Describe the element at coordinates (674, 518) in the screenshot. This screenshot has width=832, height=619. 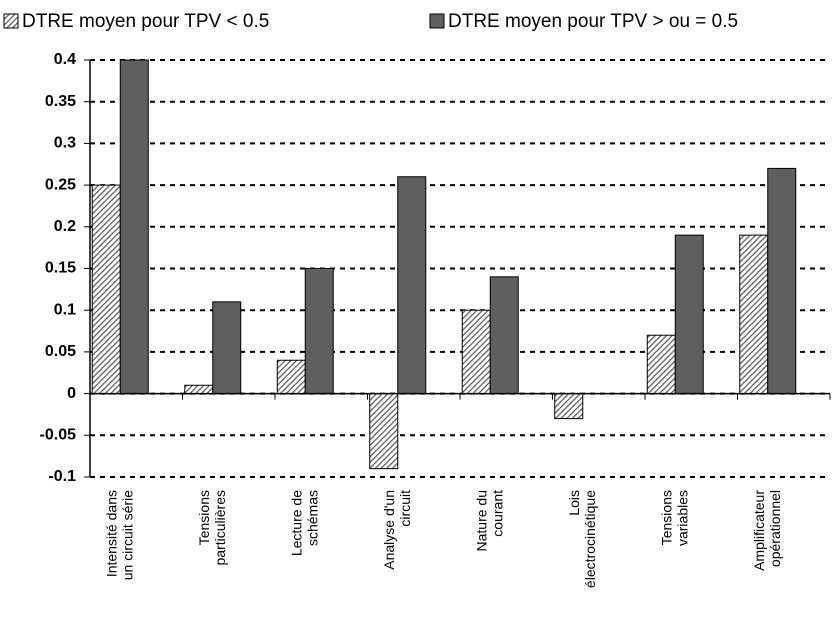
I see `x-tick-label: Tensionsvariables` at that location.